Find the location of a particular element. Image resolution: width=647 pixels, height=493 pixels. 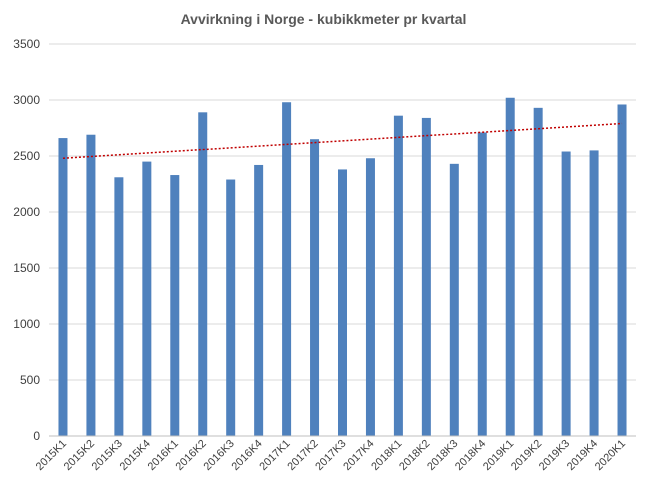

y-tick-label: 3500 is located at coordinates (26, 44).